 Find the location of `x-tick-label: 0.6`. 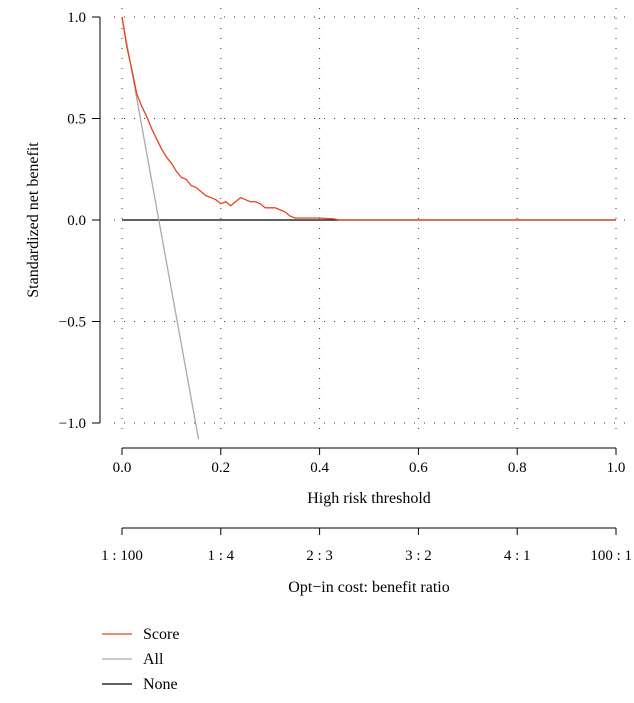

x-tick-label: 0.6 is located at coordinates (418, 468).